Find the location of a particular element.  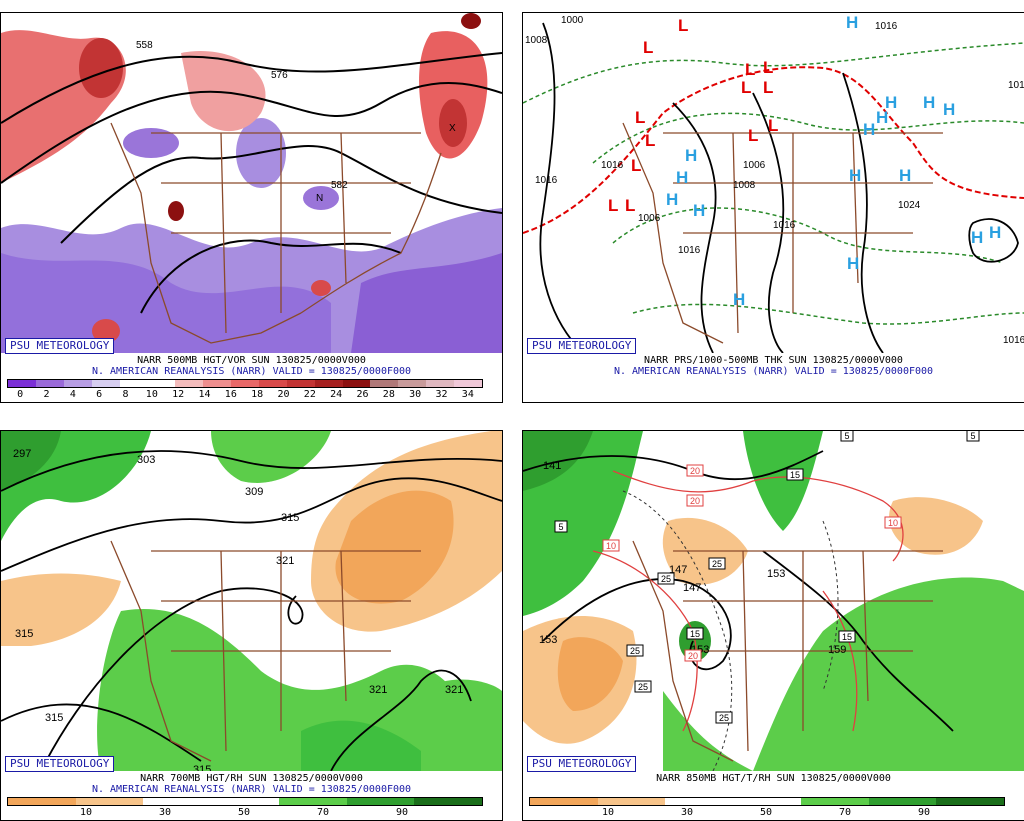

contour-label: 153 is located at coordinates (776, 574).